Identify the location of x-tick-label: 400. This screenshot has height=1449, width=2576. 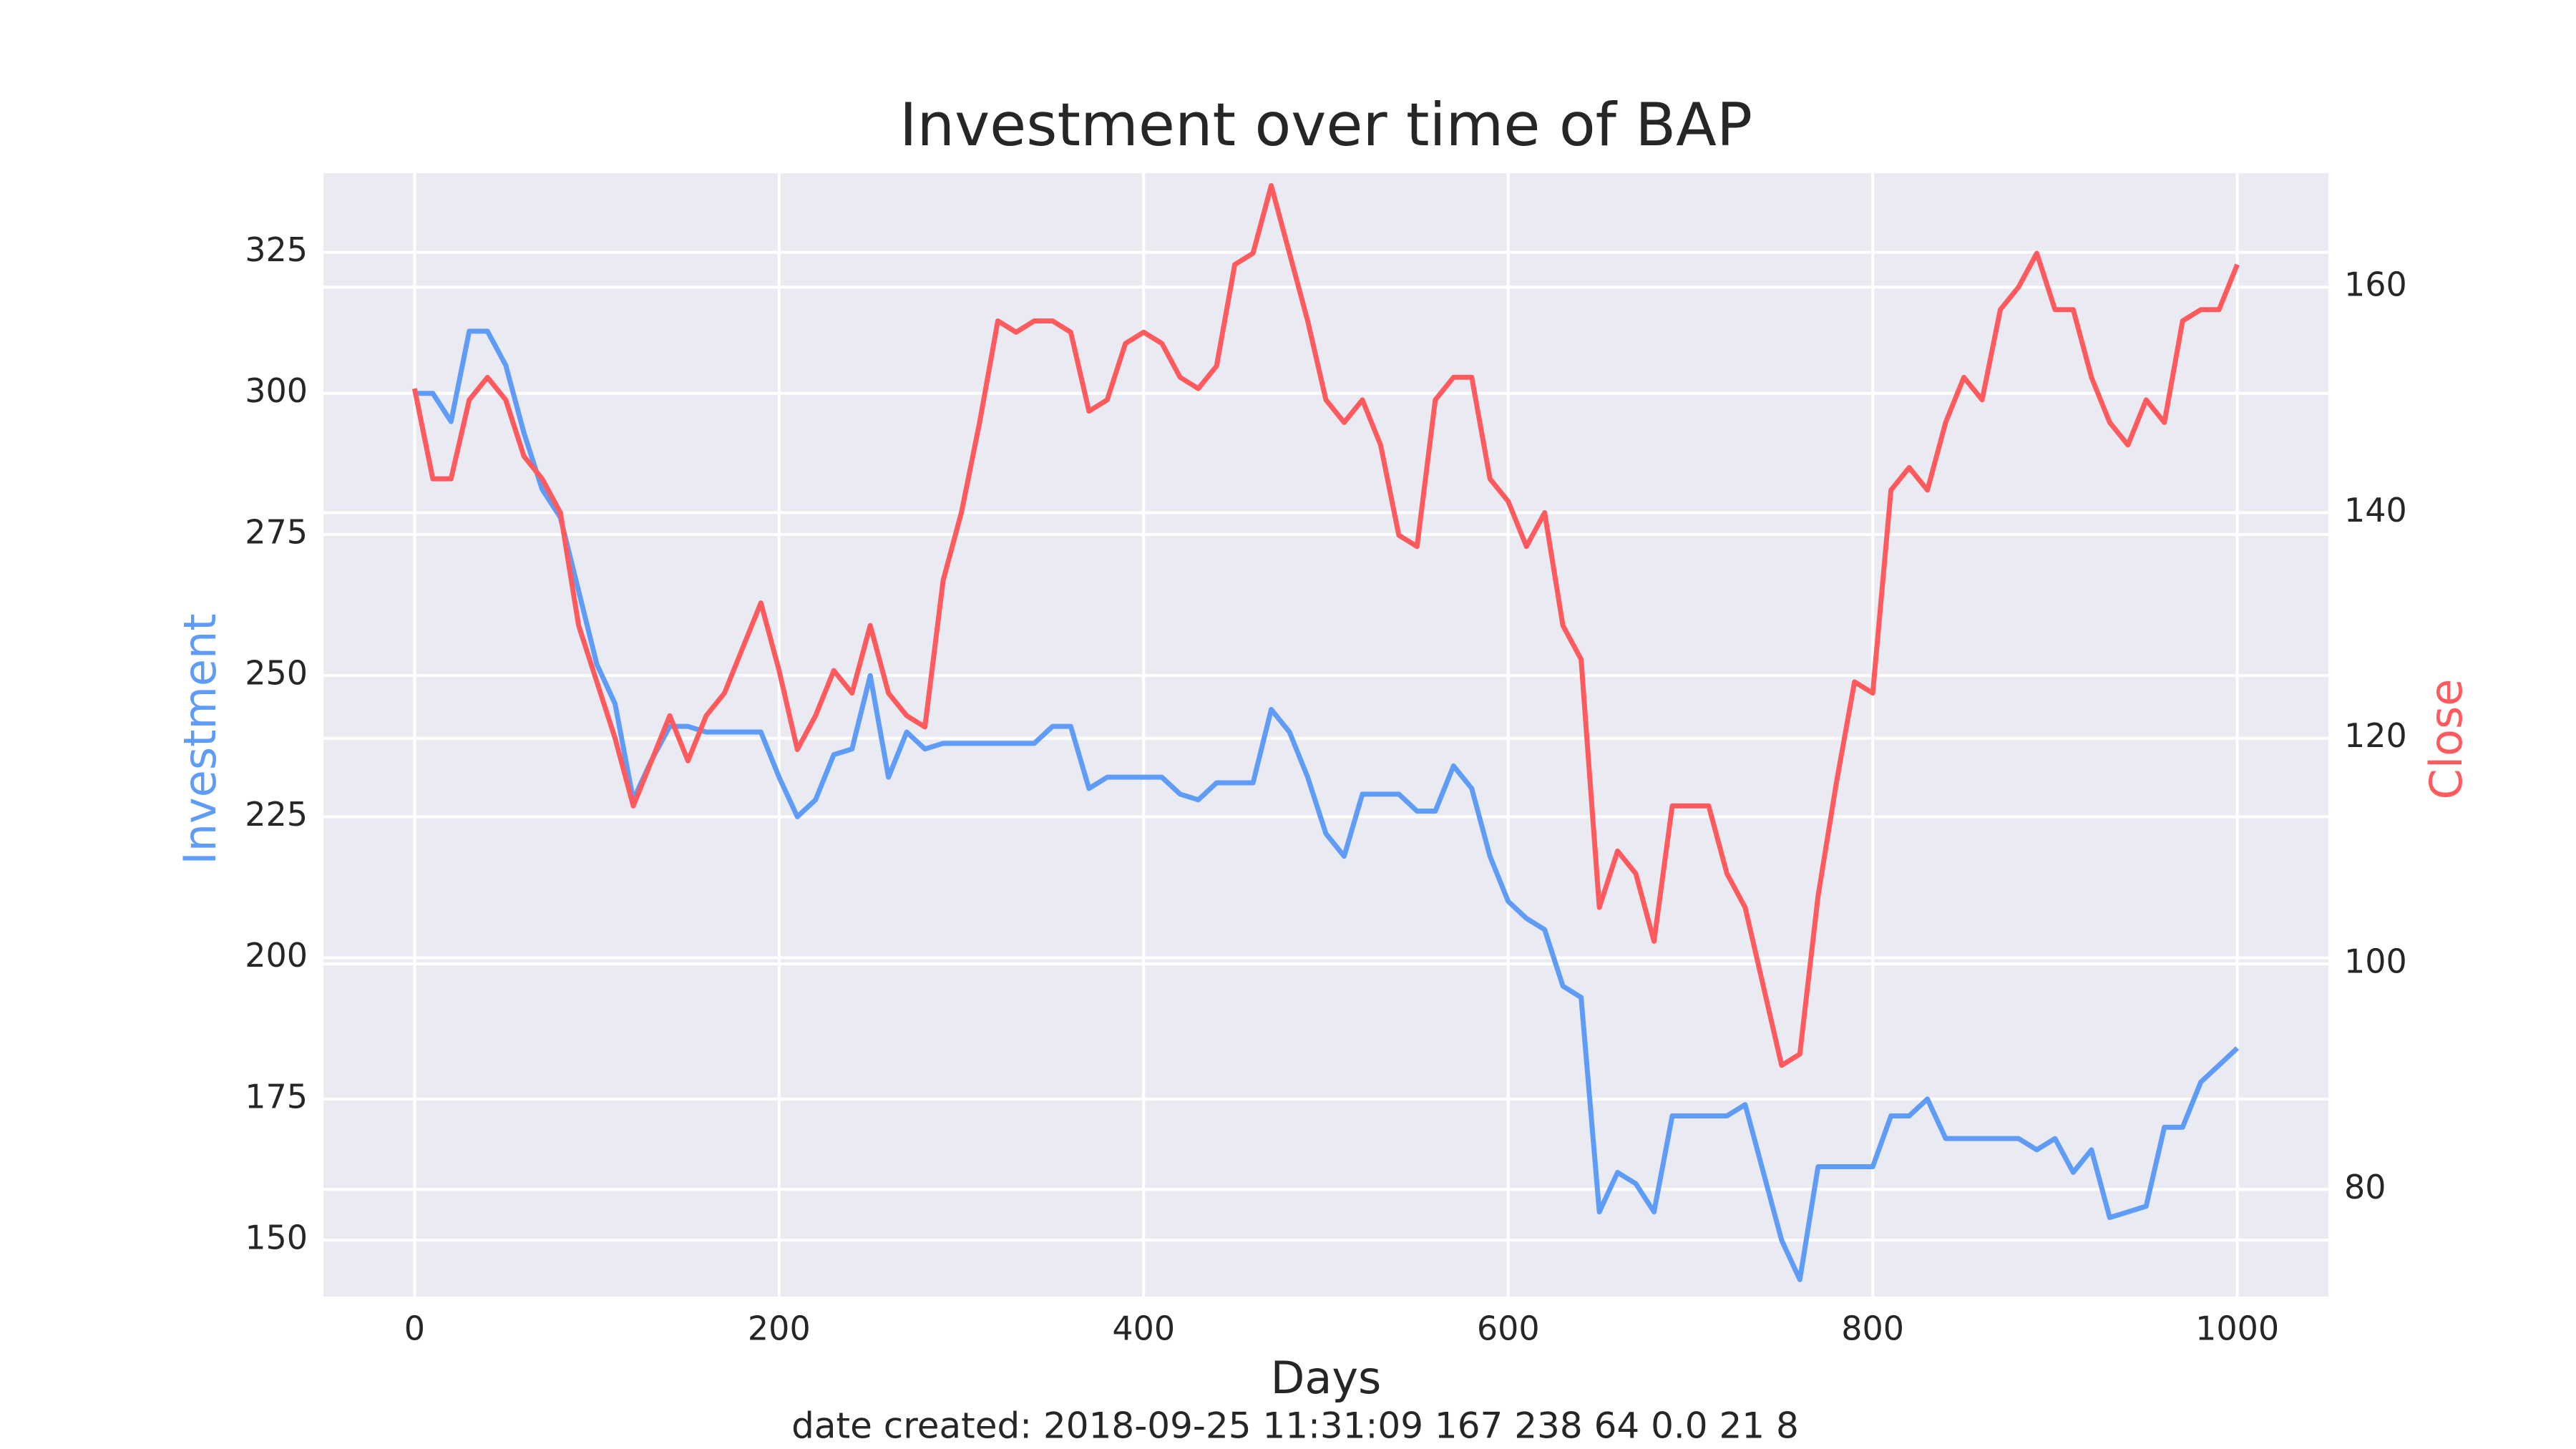
(1143, 1328).